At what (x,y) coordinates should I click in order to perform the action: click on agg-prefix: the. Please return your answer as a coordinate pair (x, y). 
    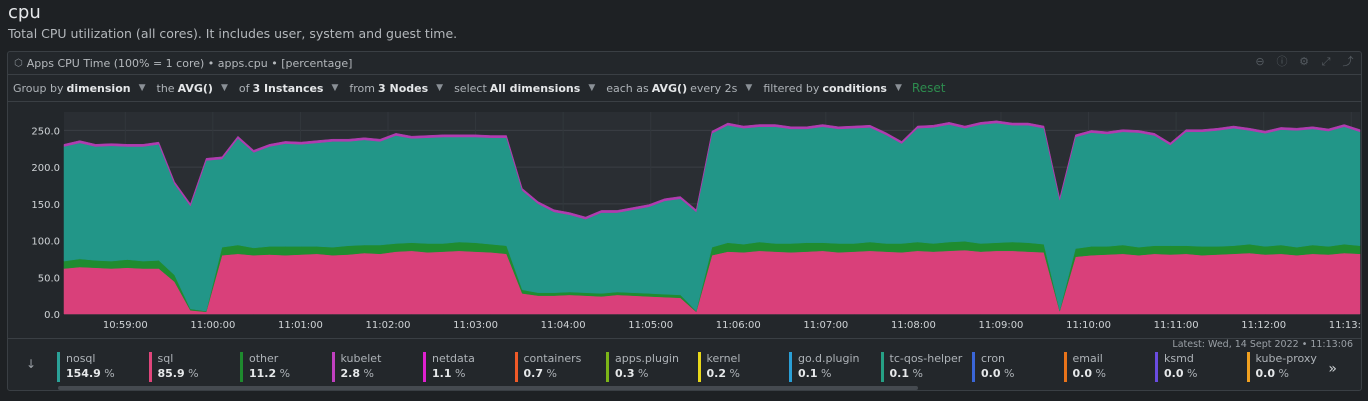
    Looking at the image, I should click on (165, 88).